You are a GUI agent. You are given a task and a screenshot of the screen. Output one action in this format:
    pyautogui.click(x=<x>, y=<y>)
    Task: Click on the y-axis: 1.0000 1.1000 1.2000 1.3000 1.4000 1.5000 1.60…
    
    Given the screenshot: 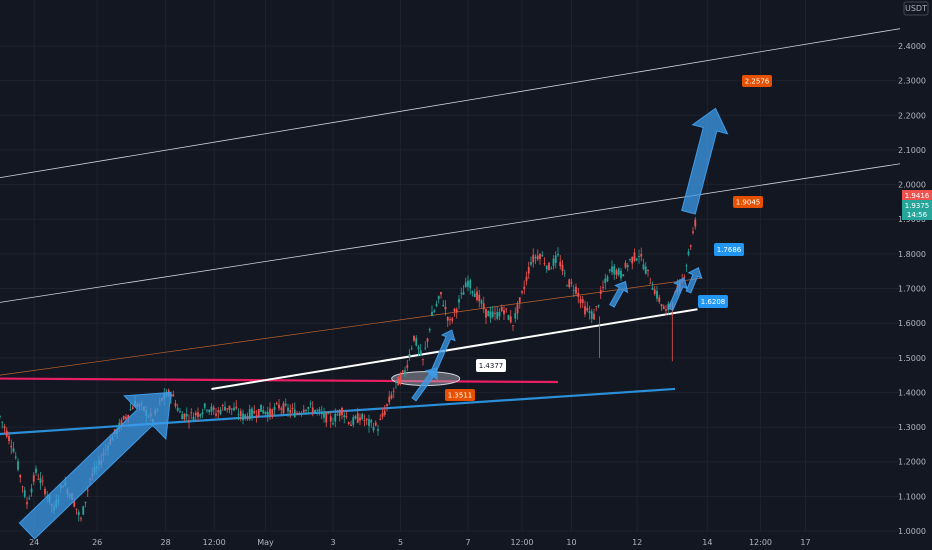 What is the action you would take?
    pyautogui.click(x=915, y=289)
    